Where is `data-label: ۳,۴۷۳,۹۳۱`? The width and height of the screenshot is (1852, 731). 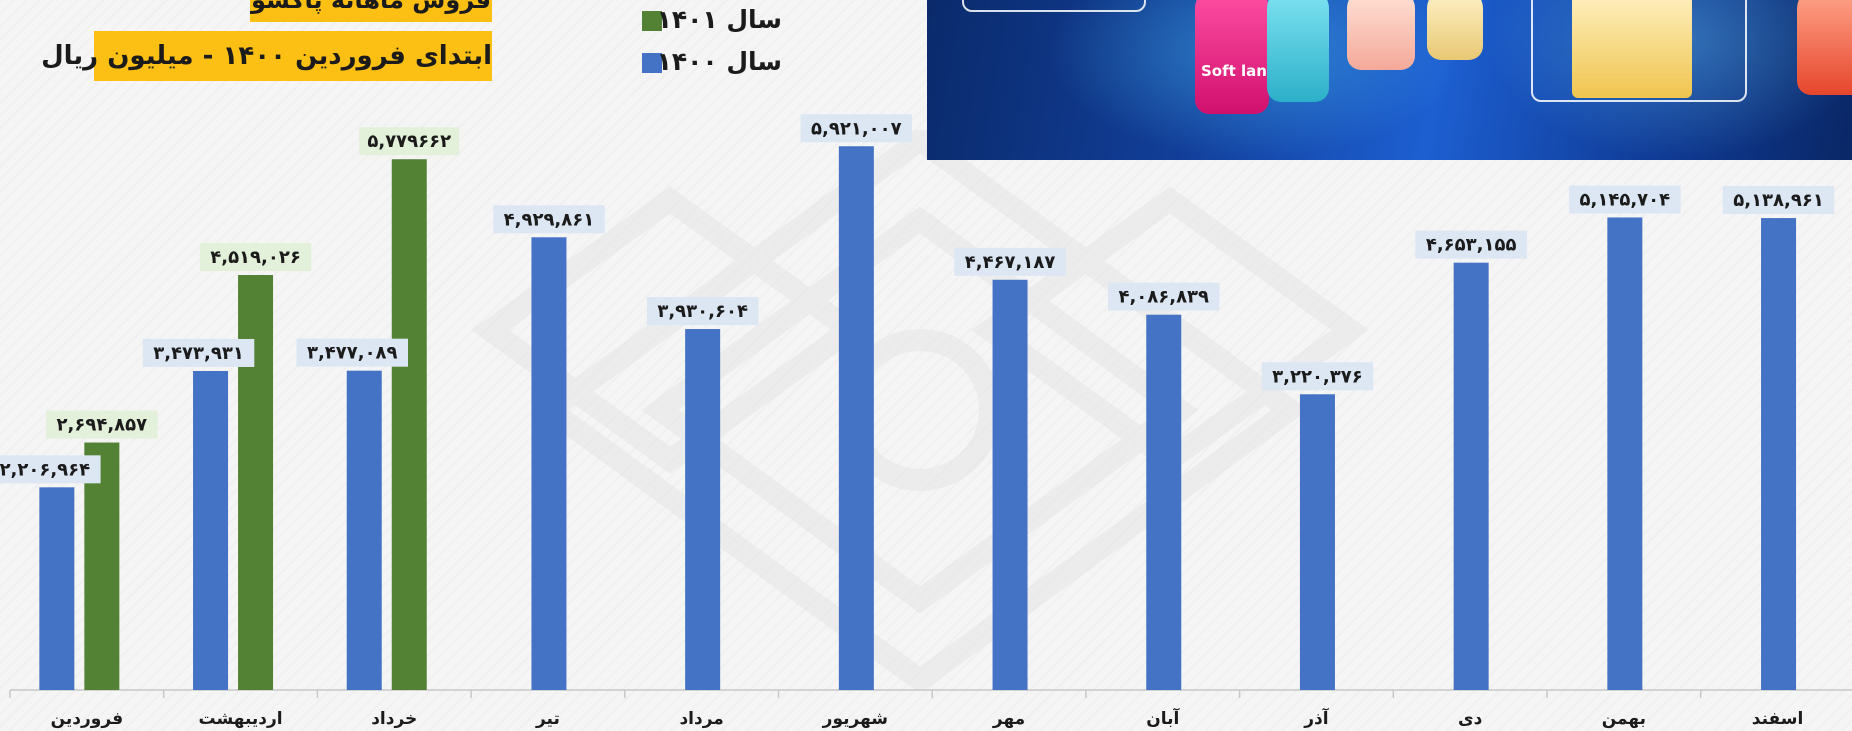 data-label: ۳,۴۷۳,۹۳۱ is located at coordinates (198, 353).